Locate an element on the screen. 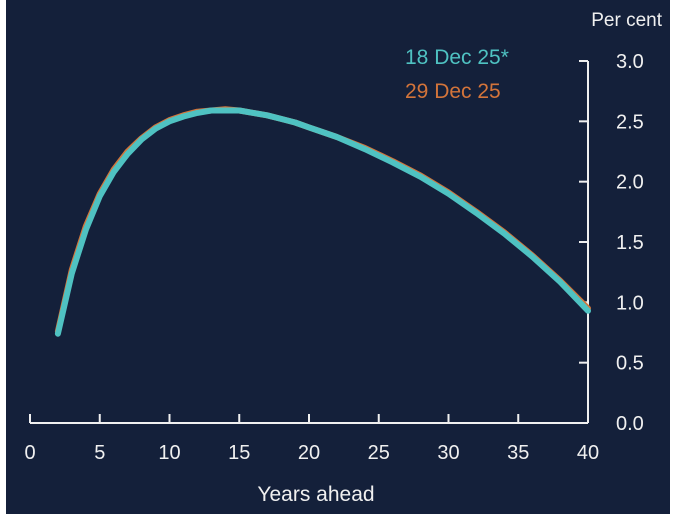 Image resolution: width=676 pixels, height=523 pixels. y-tick-label: 2.5 is located at coordinates (630, 122).